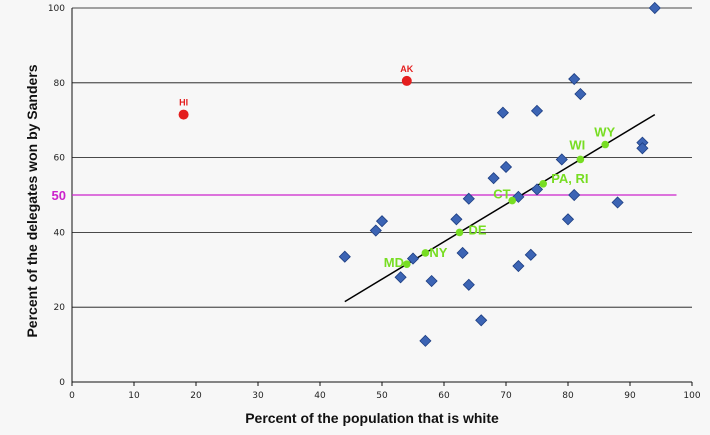 Image resolution: width=710 pixels, height=435 pixels. I want to click on x-tick-label-30: 30, so click(258, 396).